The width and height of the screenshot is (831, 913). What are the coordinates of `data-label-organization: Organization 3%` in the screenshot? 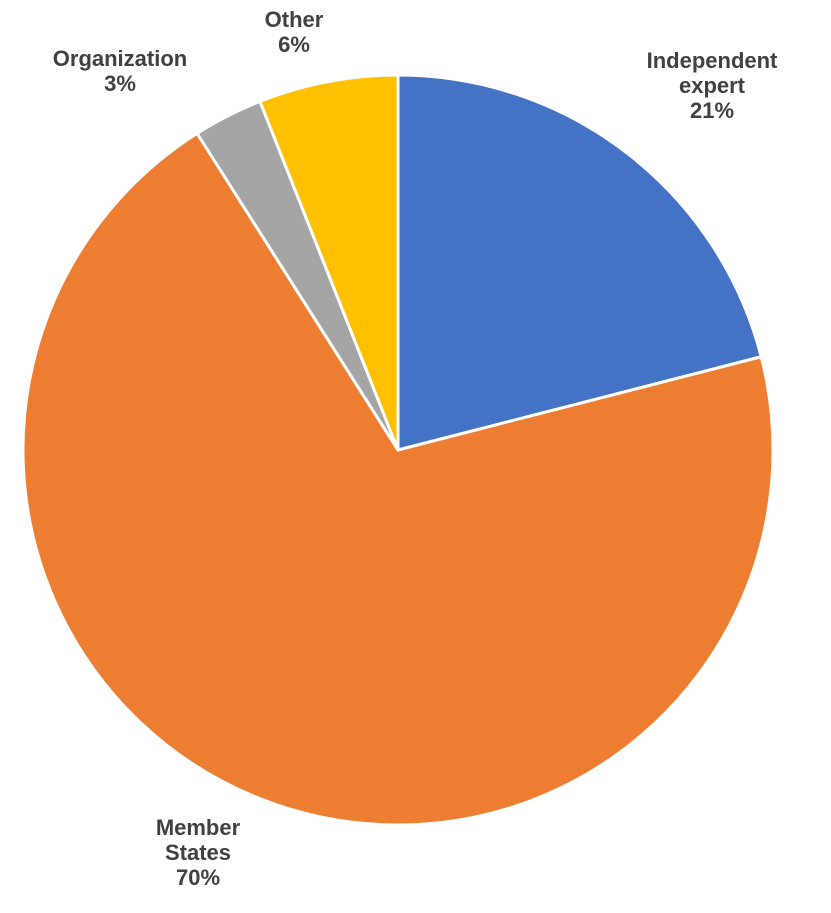 It's located at (120, 71).